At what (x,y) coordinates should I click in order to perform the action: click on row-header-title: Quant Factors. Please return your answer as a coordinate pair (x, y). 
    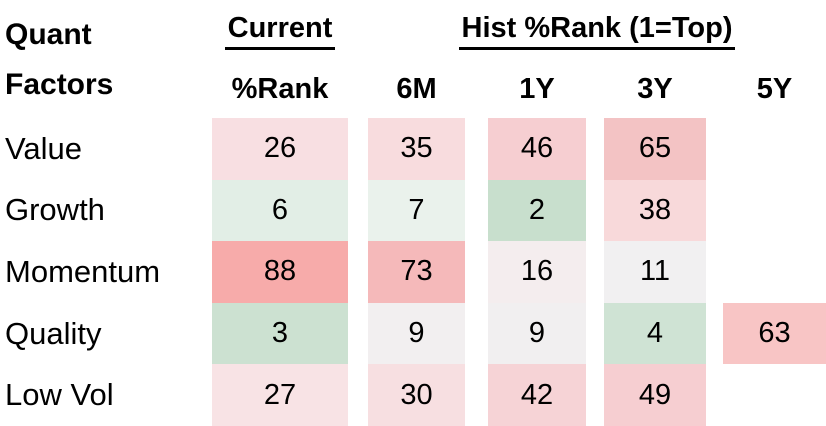
    Looking at the image, I should click on (106, 59).